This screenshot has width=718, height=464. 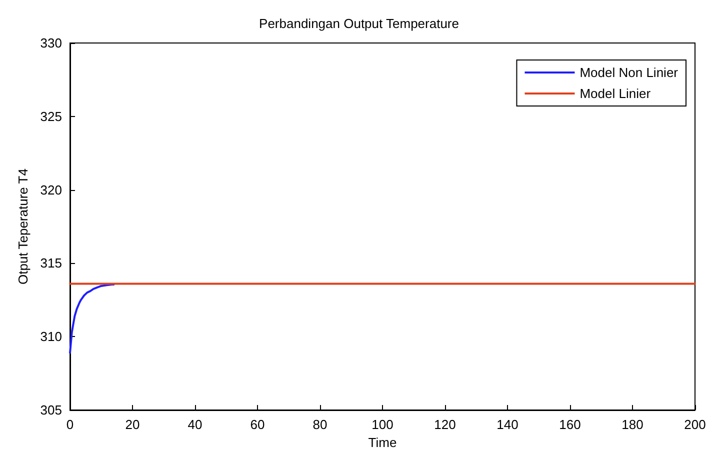 I want to click on x-tick-label: 200, so click(x=695, y=424).